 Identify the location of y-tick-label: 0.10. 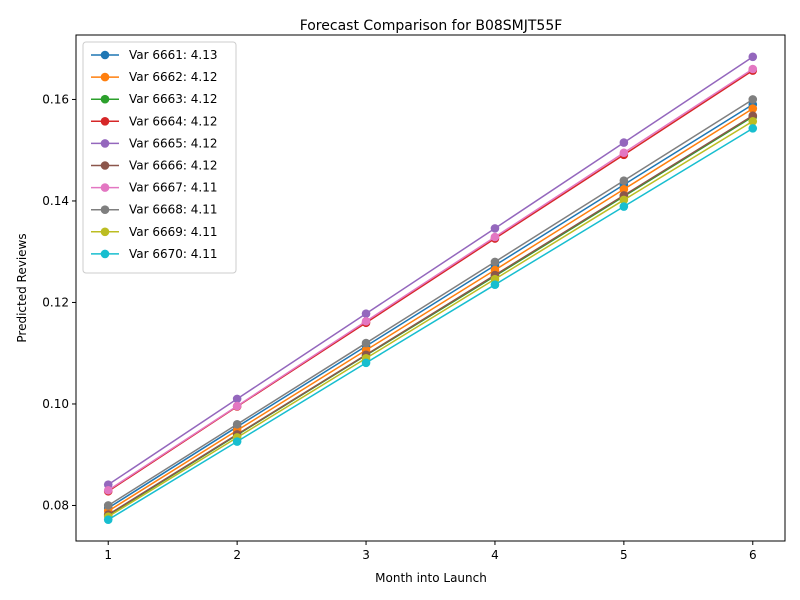
(55, 404).